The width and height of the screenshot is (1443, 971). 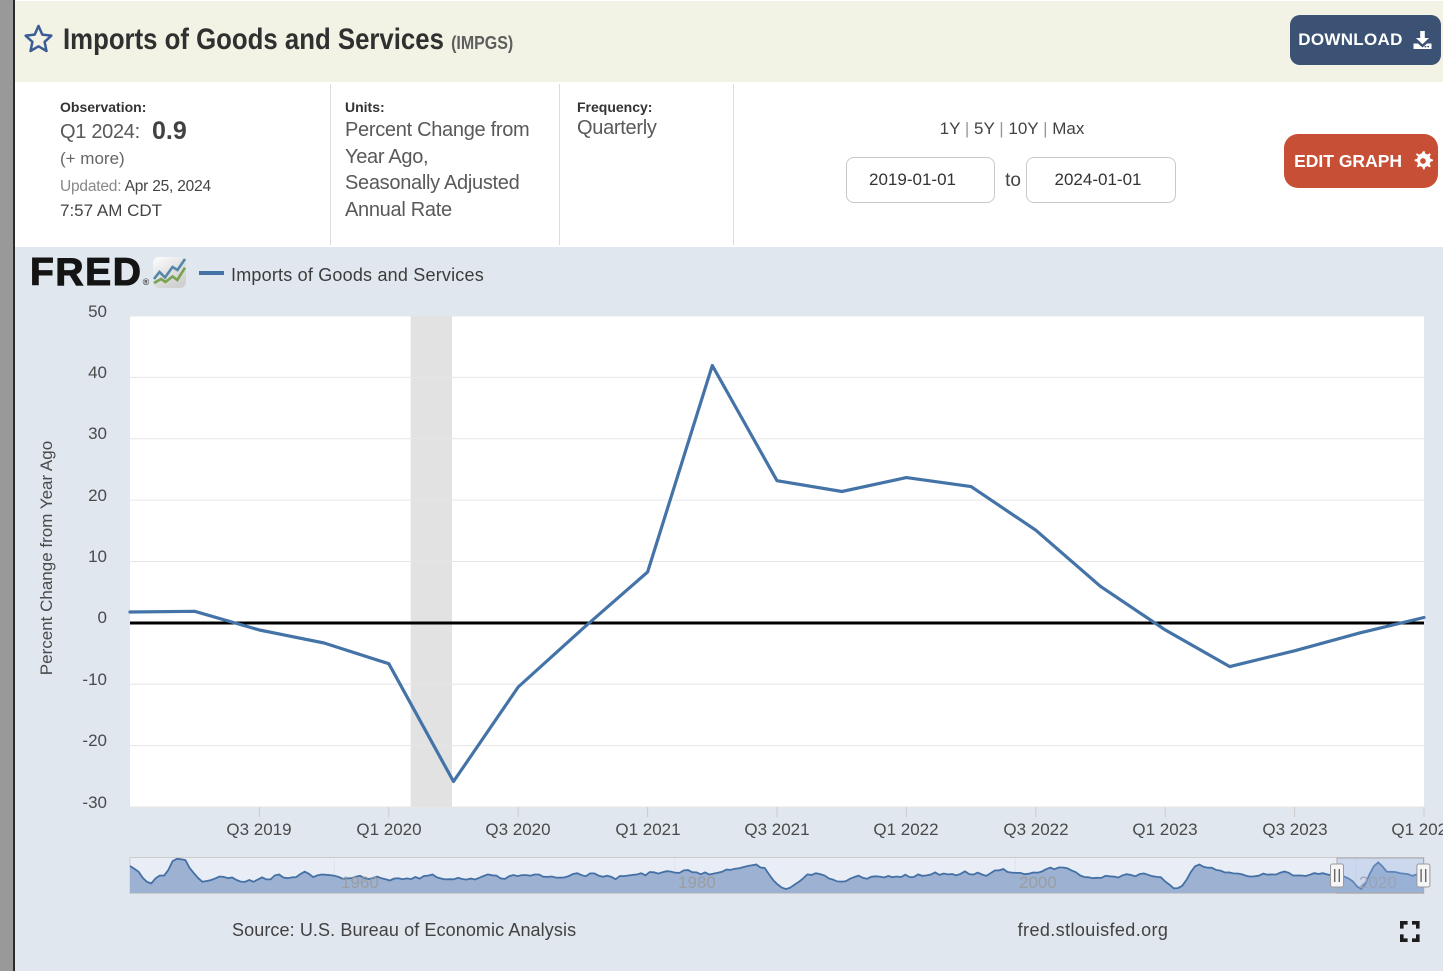 What do you see at coordinates (1038, 882) in the screenshot?
I see `svg-text: 2000` at bounding box center [1038, 882].